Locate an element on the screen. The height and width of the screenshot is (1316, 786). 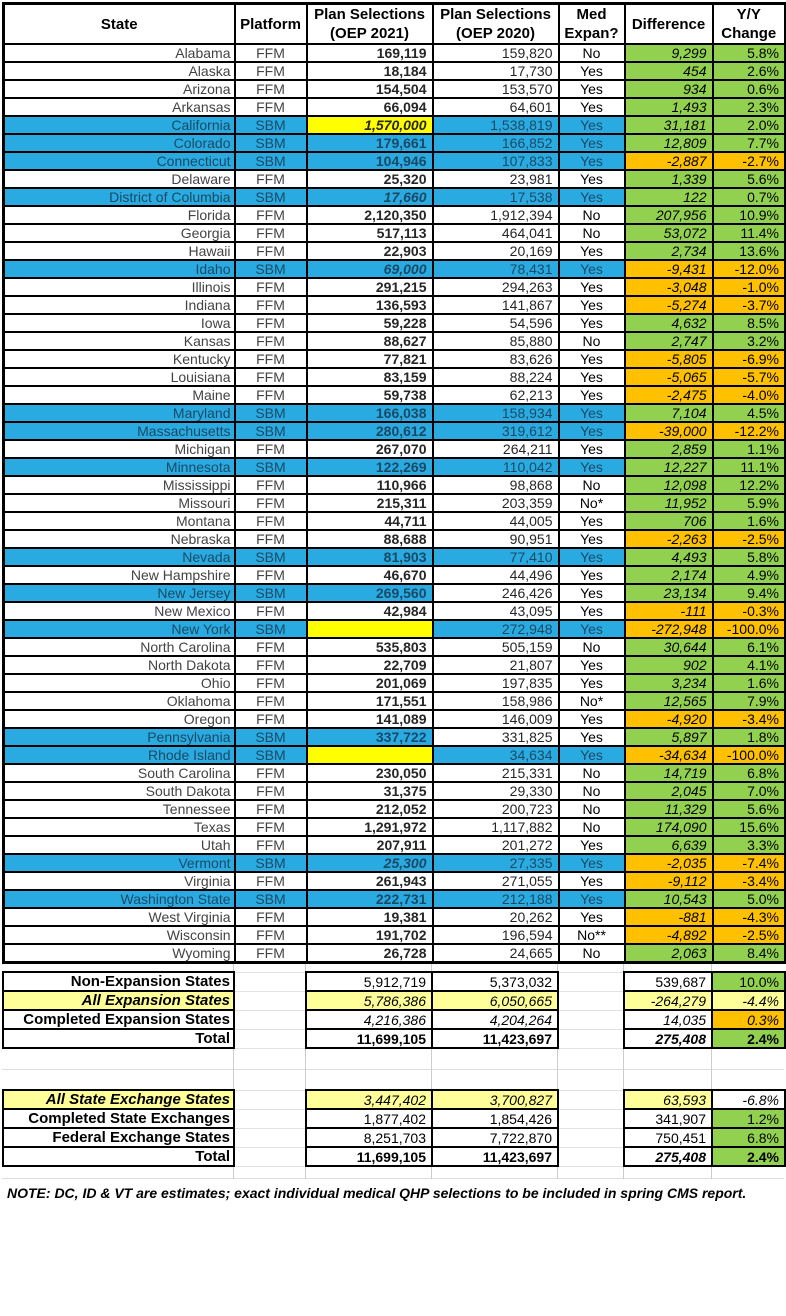
plan-2021-cell: 18,184 is located at coordinates (369, 71).